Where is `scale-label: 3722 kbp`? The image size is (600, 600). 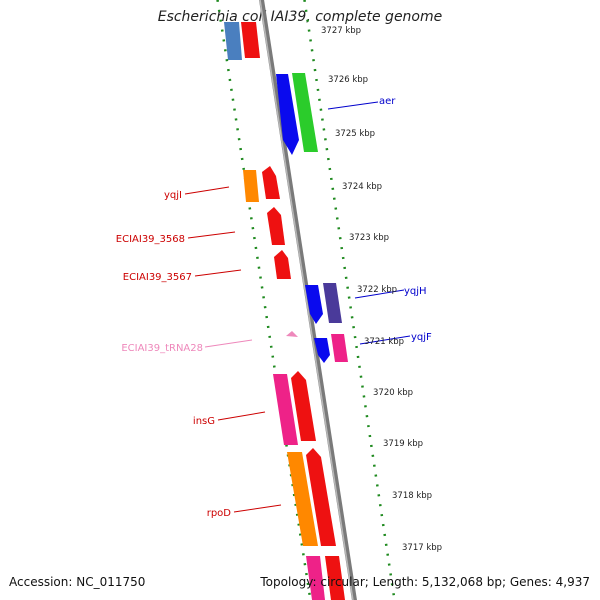
scale-label: 3722 kbp is located at coordinates (377, 290).